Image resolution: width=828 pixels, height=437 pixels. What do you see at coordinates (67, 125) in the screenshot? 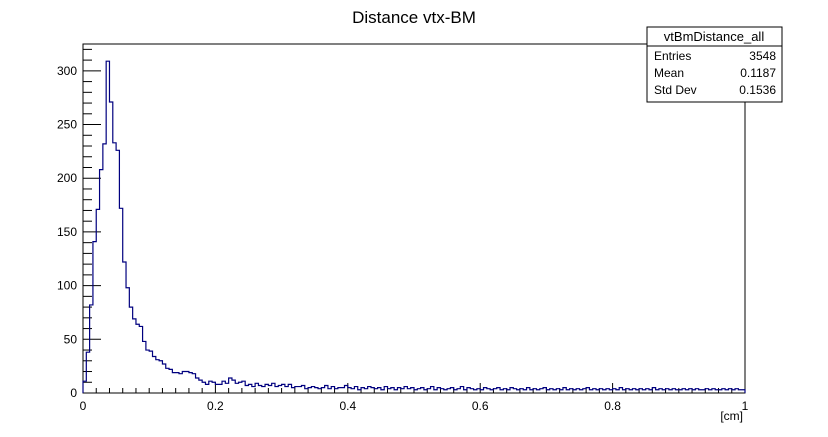
I see `y-tick-label: 250` at bounding box center [67, 125].